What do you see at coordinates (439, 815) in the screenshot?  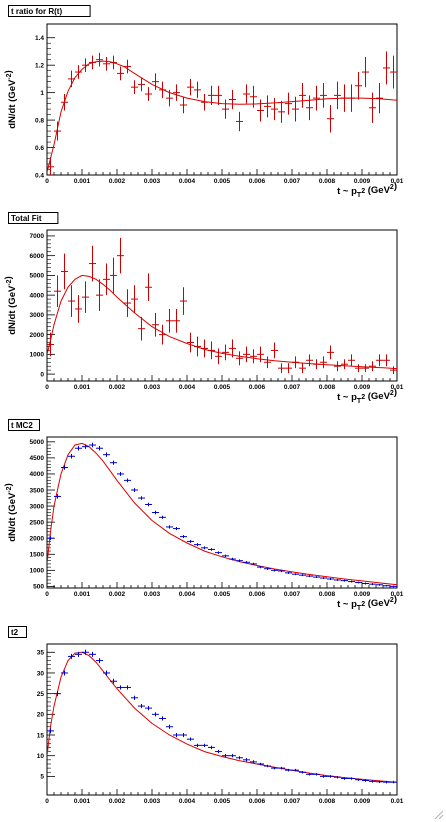 I see `resize-grip-icon` at bounding box center [439, 815].